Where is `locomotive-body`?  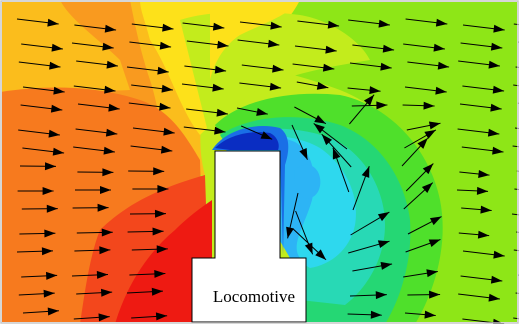 locomotive-body is located at coordinates (249, 236).